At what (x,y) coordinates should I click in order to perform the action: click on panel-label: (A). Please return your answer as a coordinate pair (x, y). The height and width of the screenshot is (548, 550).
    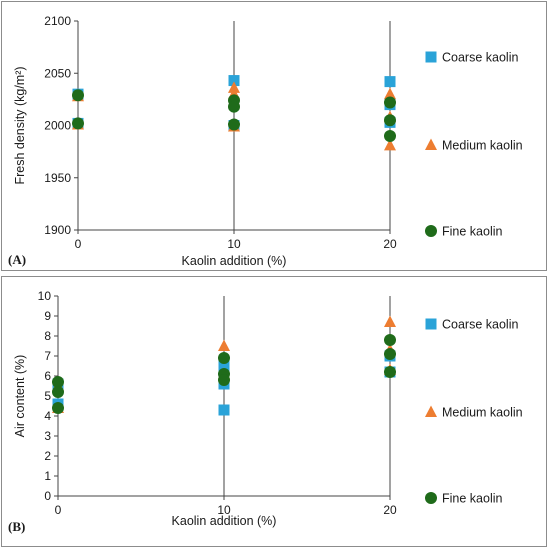
    Looking at the image, I should click on (17, 259).